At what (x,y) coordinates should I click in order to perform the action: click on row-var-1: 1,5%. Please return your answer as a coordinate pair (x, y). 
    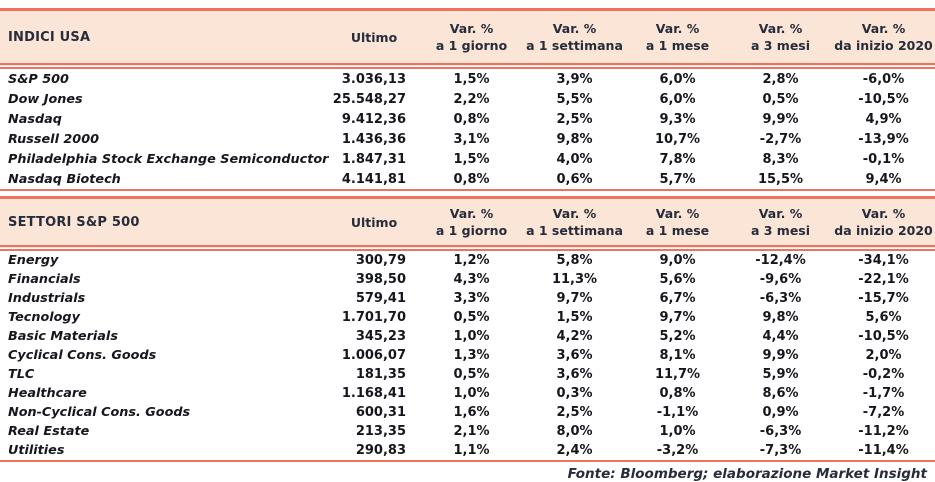
    Looking at the image, I should click on (574, 317).